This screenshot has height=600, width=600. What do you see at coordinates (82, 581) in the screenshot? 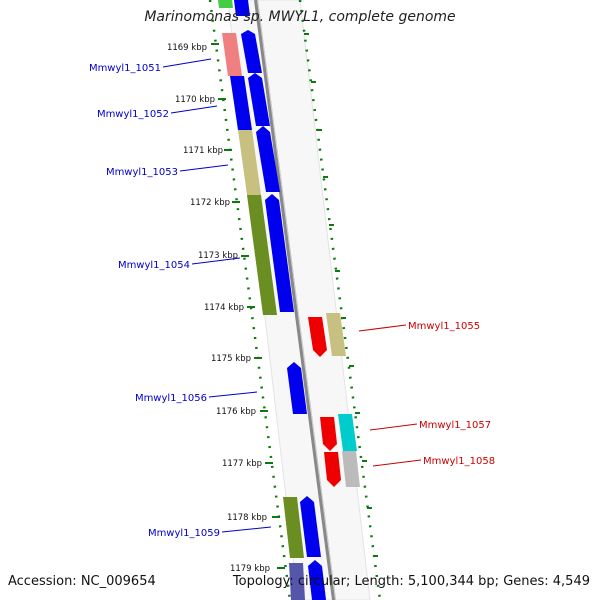
I see `accession-label: Accession: NC_009654` at bounding box center [82, 581].